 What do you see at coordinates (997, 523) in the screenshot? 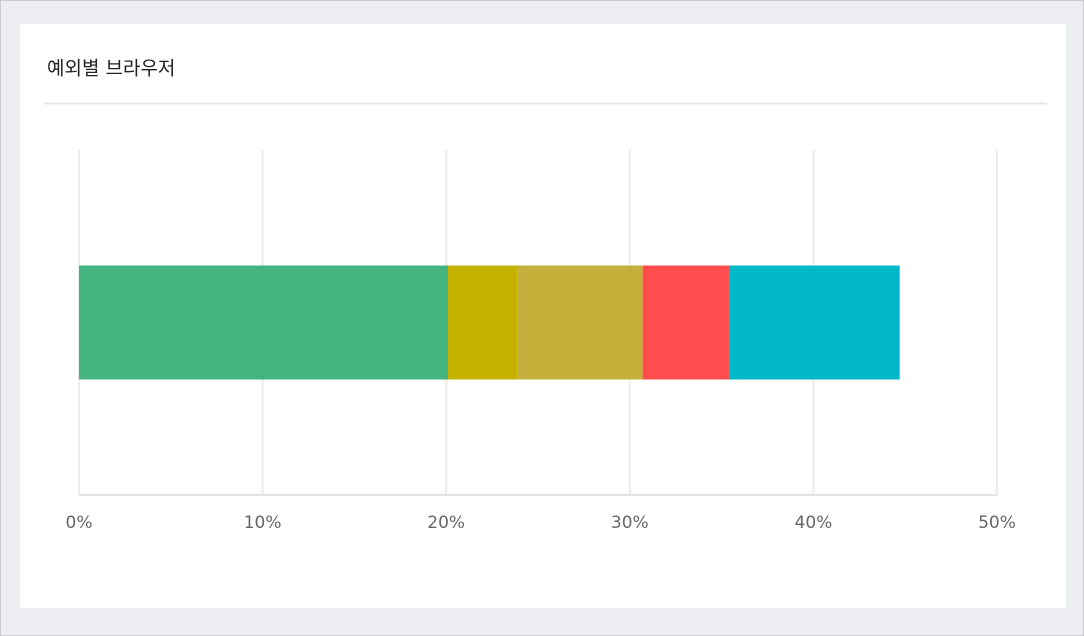
I see `x-tick-label: 50%` at bounding box center [997, 523].